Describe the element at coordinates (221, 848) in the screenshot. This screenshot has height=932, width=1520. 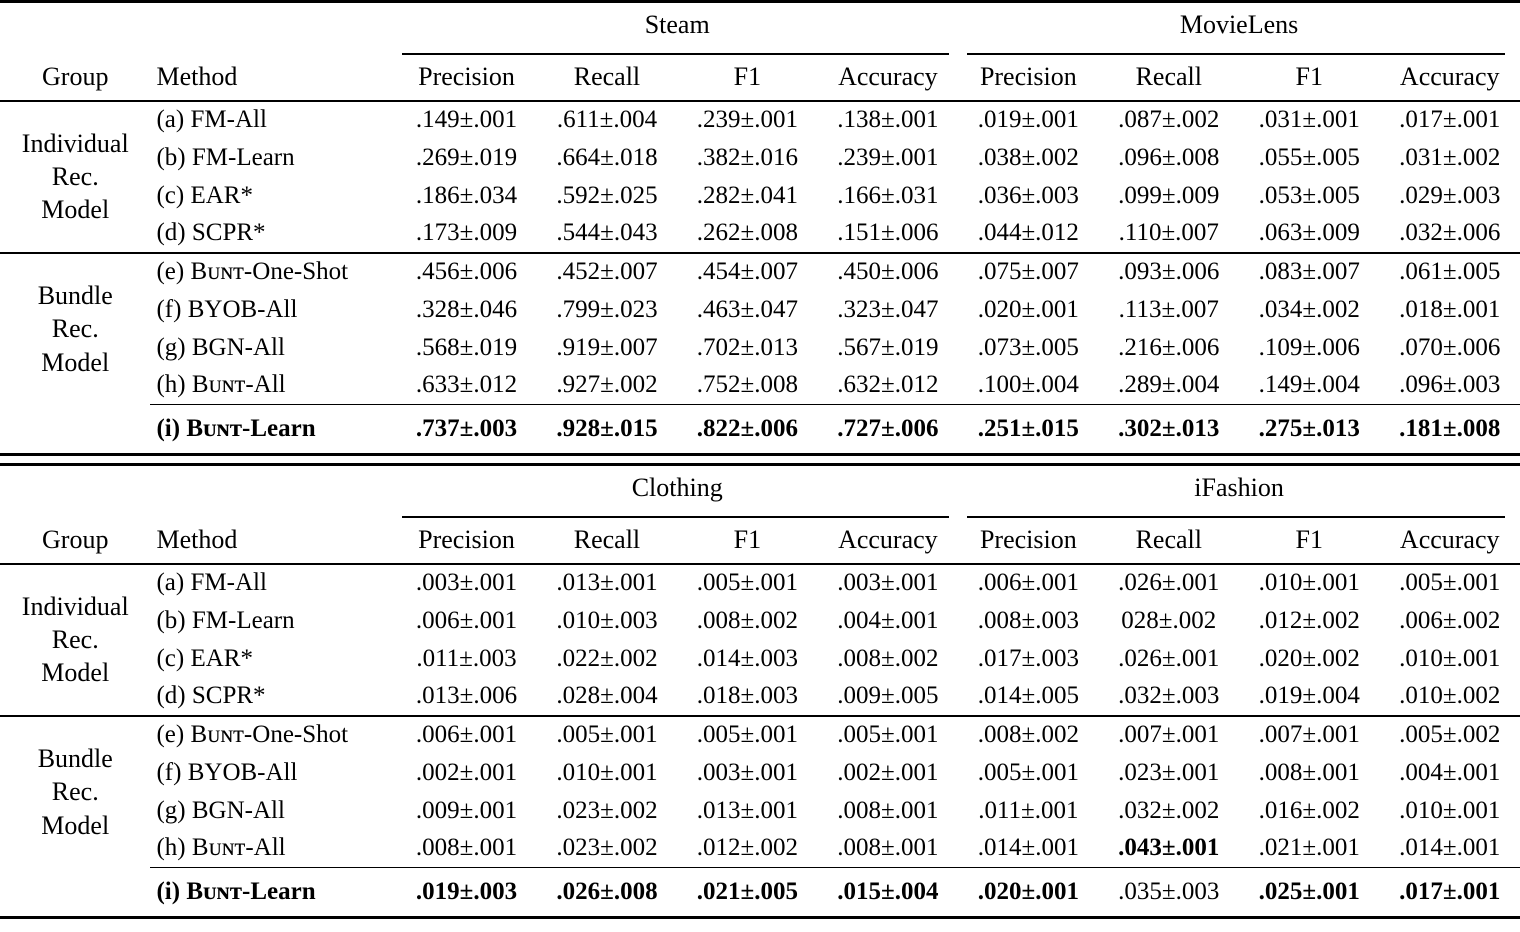
I see `method-cell: (h) Bᴜɴᴛ-All` at that location.